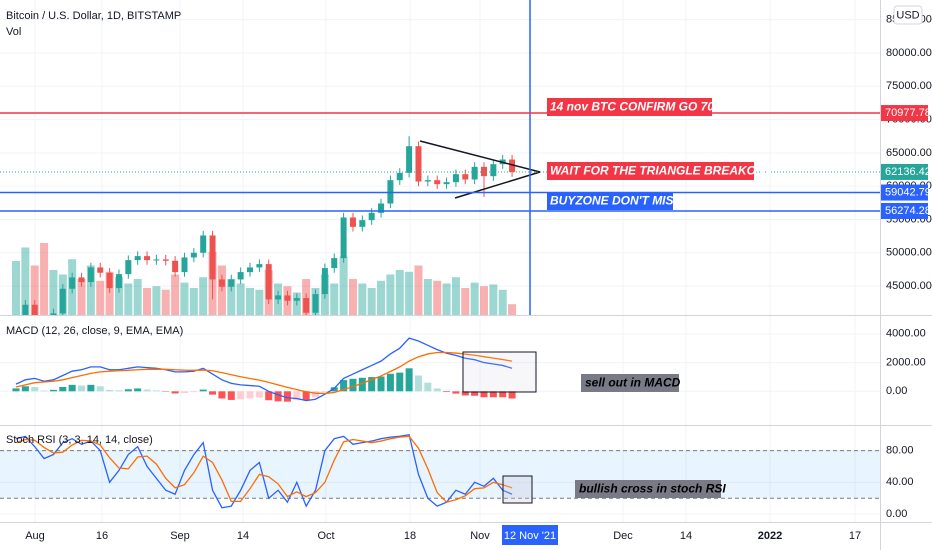  I want to click on currency-box, so click(908, 15).